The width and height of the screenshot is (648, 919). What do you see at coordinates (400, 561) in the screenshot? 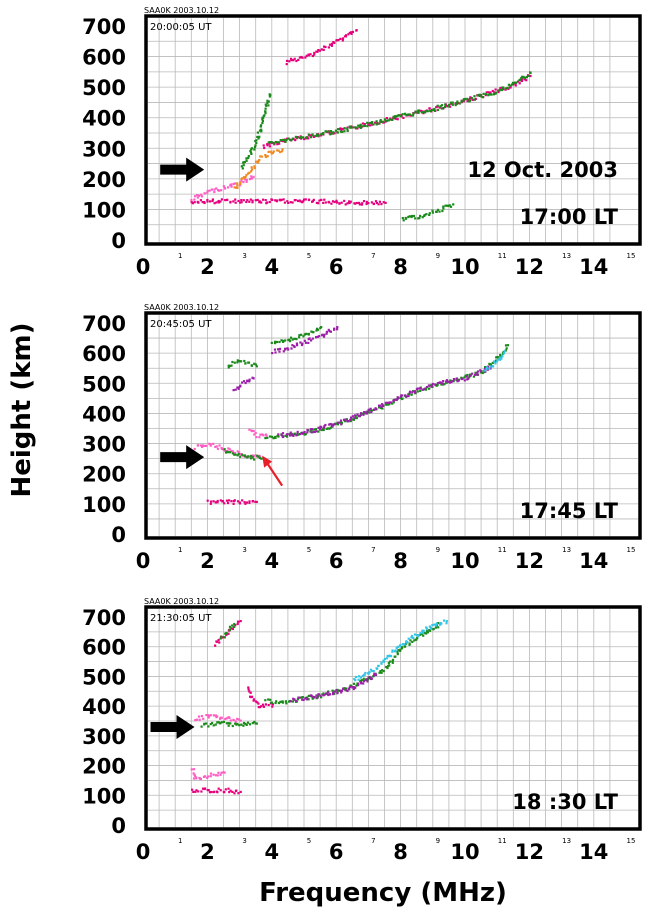
I see `x-tick-label-major: 8` at bounding box center [400, 561].